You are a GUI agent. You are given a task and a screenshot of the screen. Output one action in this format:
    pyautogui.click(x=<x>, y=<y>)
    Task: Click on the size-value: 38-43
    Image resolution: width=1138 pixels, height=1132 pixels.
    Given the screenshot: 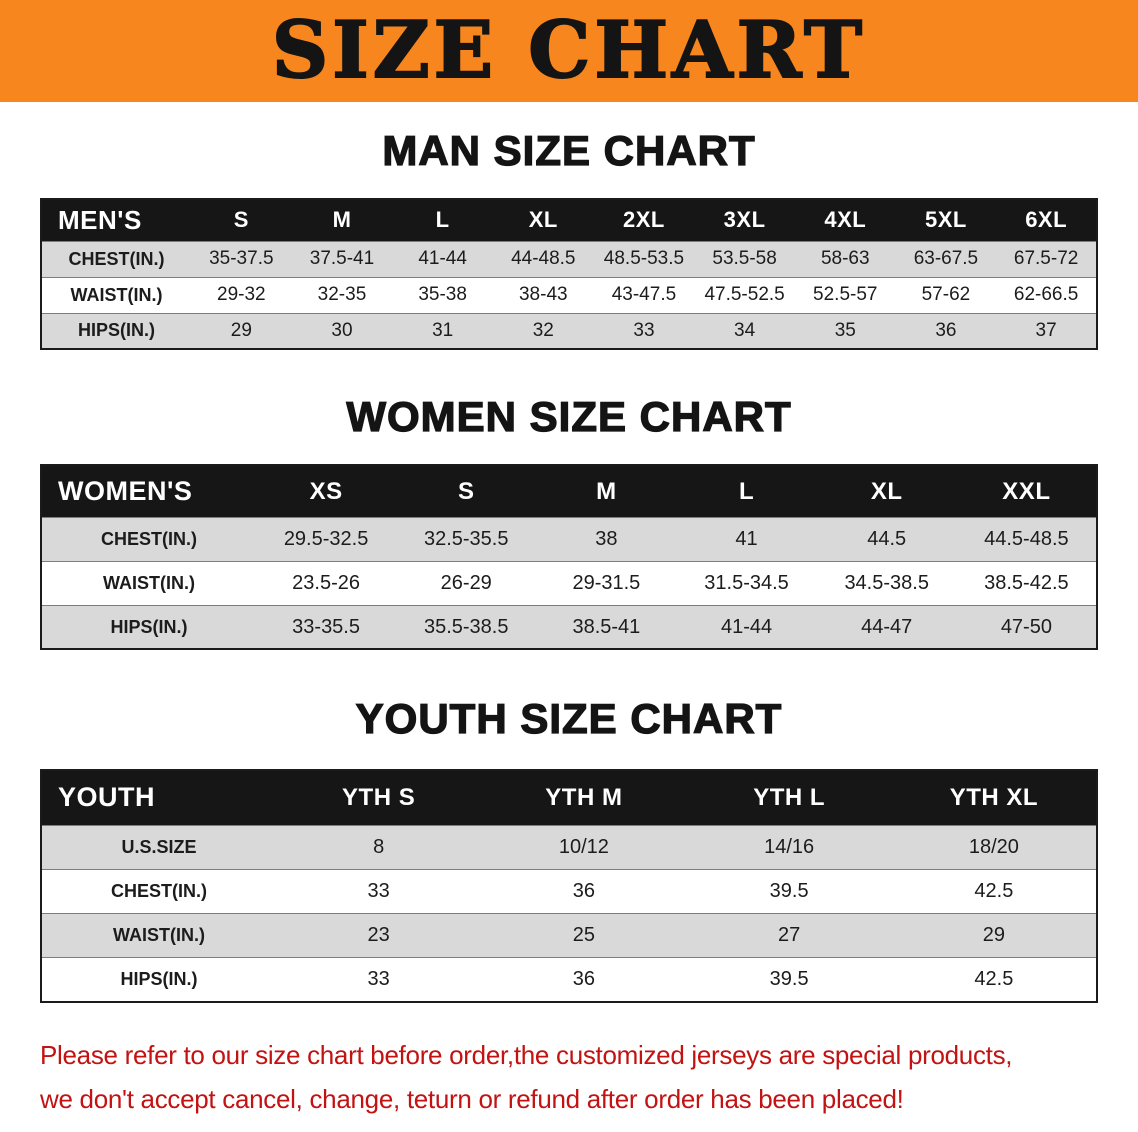 What is the action you would take?
    pyautogui.click(x=543, y=295)
    